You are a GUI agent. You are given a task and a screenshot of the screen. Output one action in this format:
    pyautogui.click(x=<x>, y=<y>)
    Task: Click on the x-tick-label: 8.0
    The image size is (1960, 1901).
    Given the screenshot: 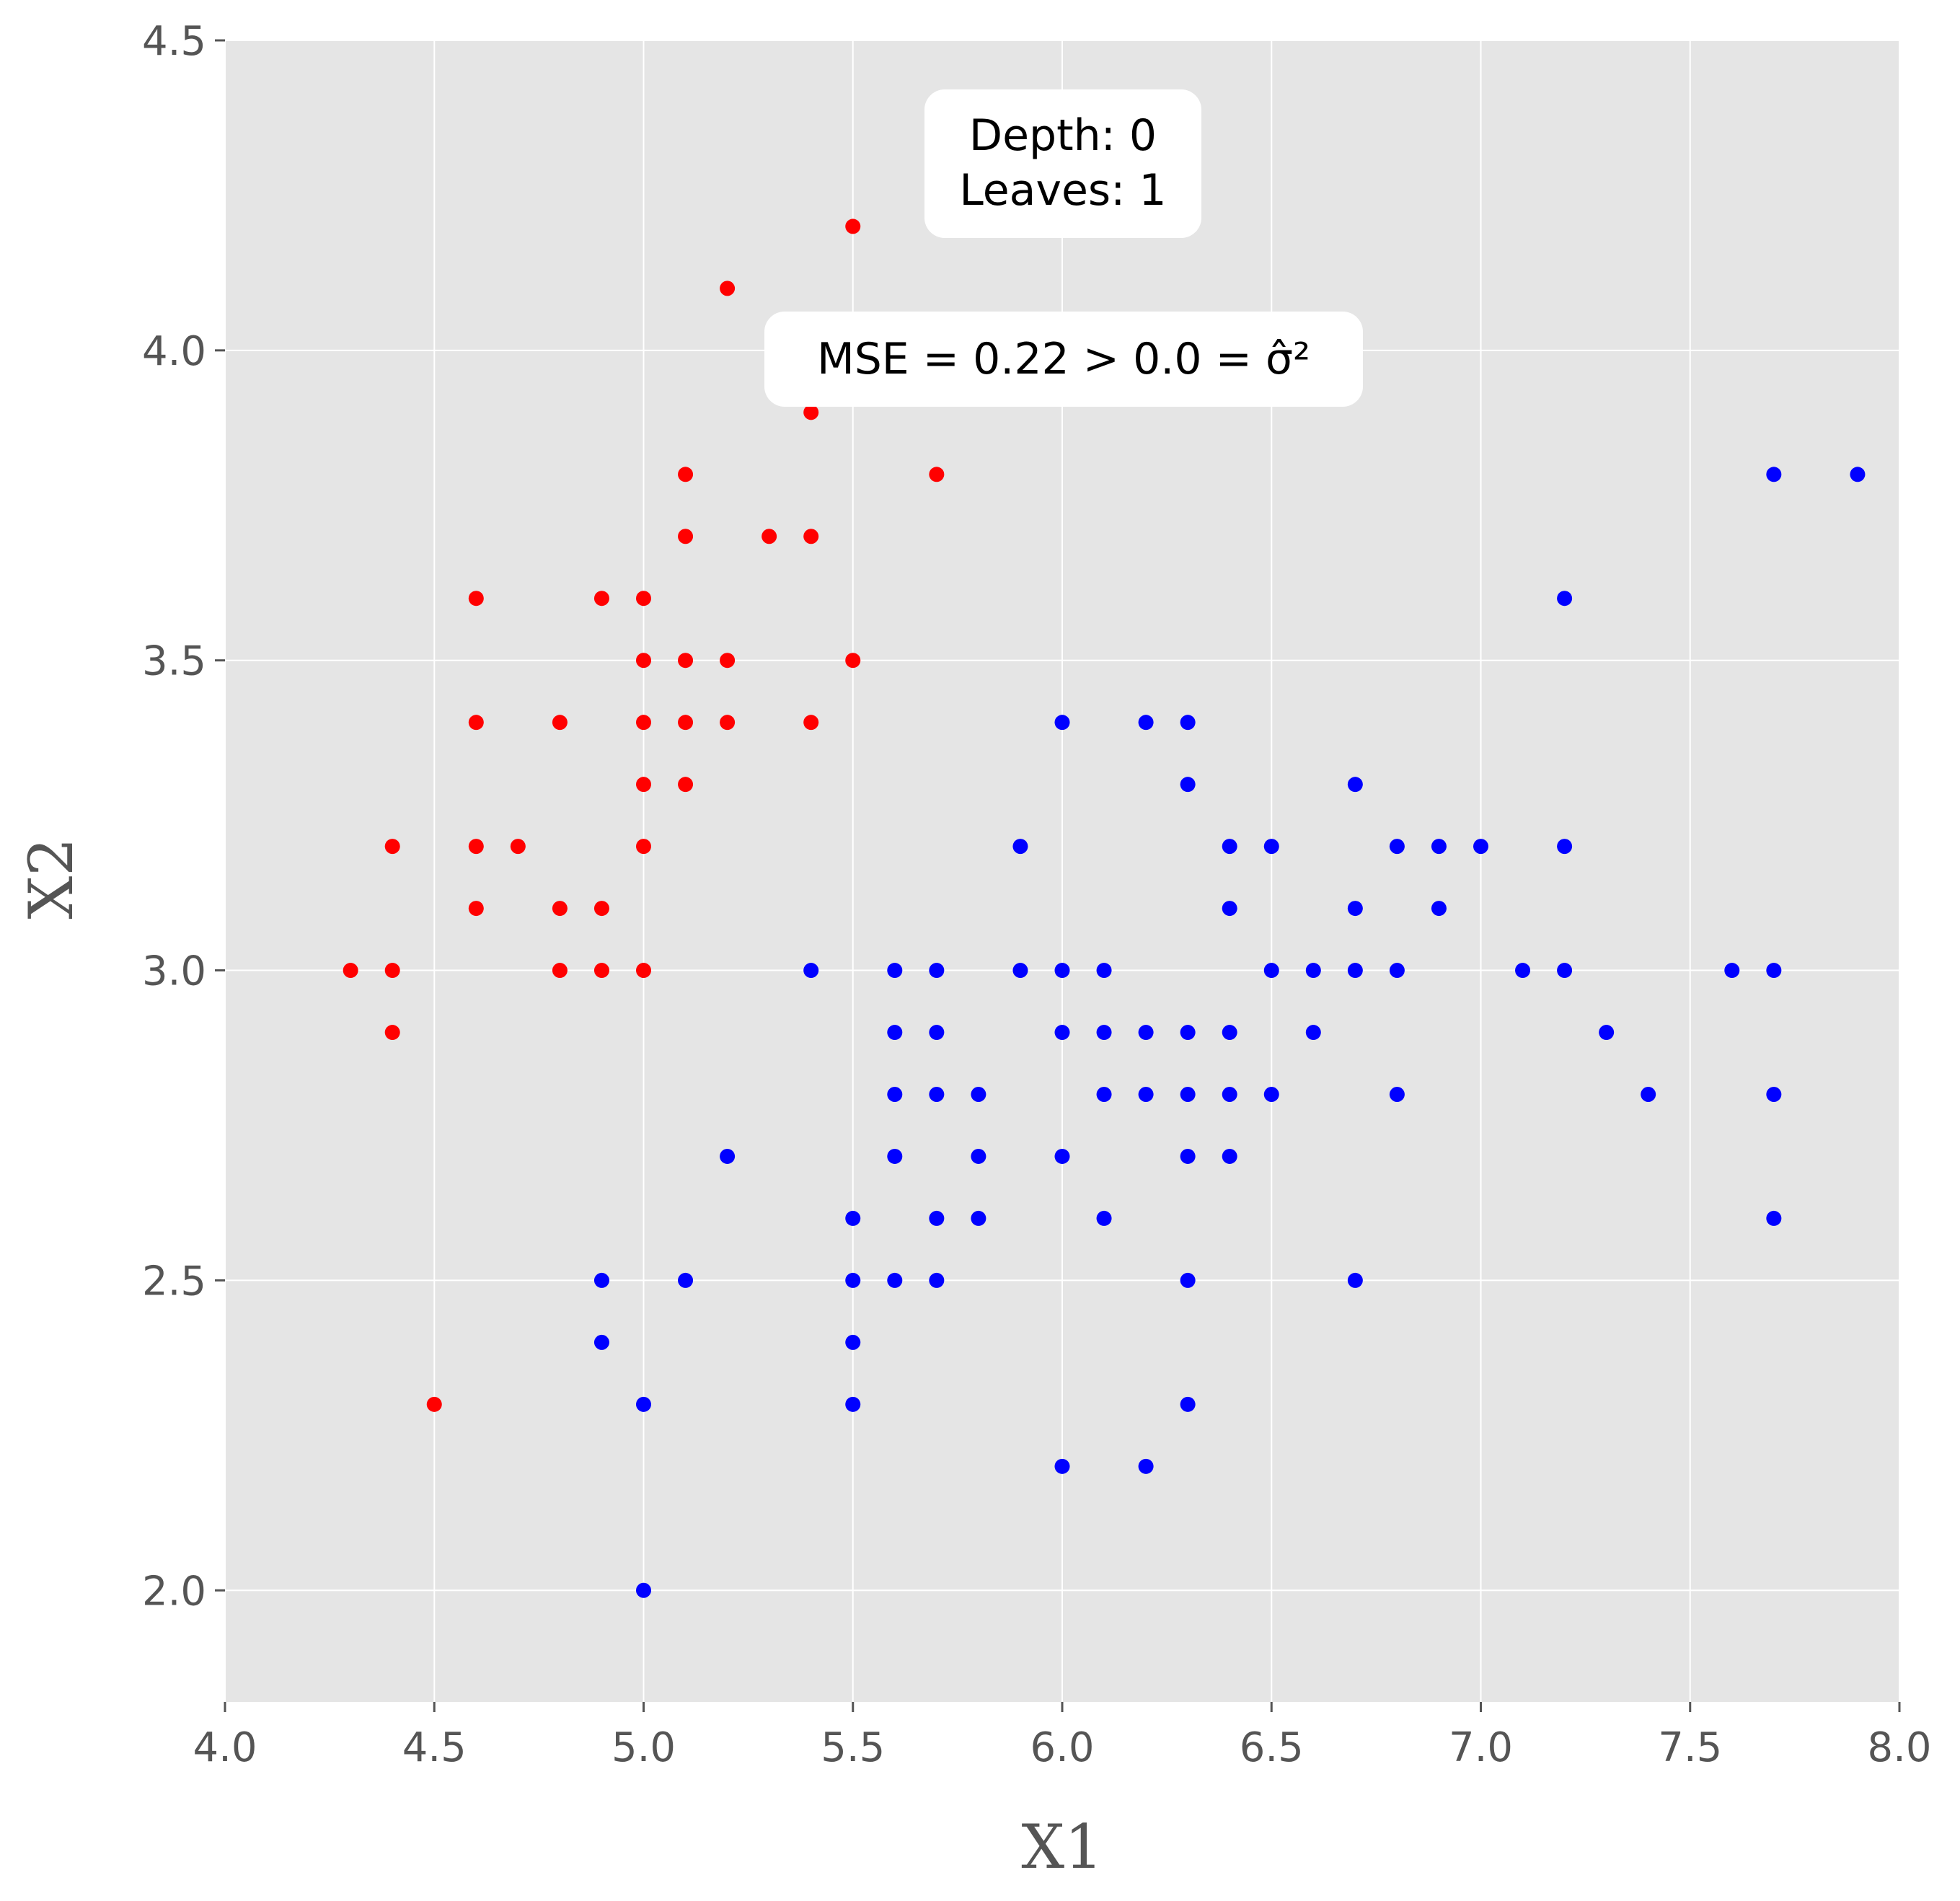 What is the action you would take?
    pyautogui.click(x=1899, y=1748)
    